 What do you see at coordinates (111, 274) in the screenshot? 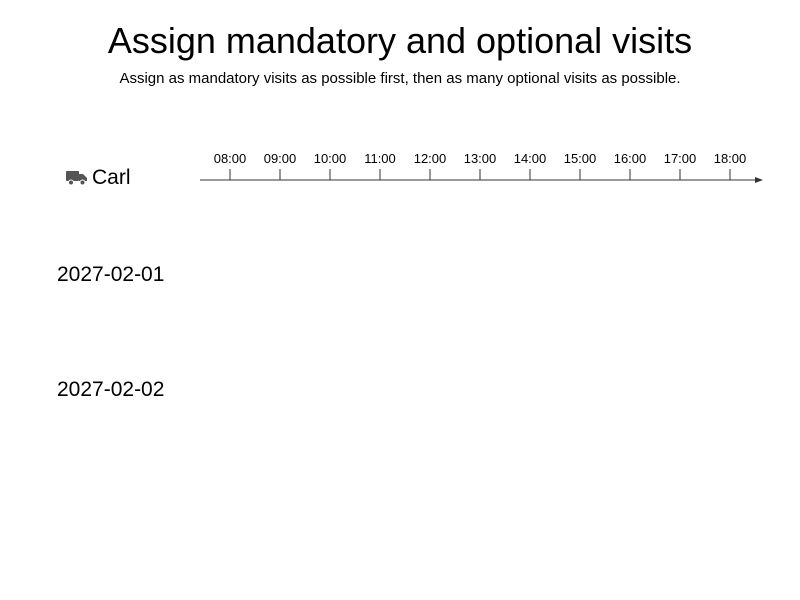
I see `date-label: 2027-02-01` at bounding box center [111, 274].